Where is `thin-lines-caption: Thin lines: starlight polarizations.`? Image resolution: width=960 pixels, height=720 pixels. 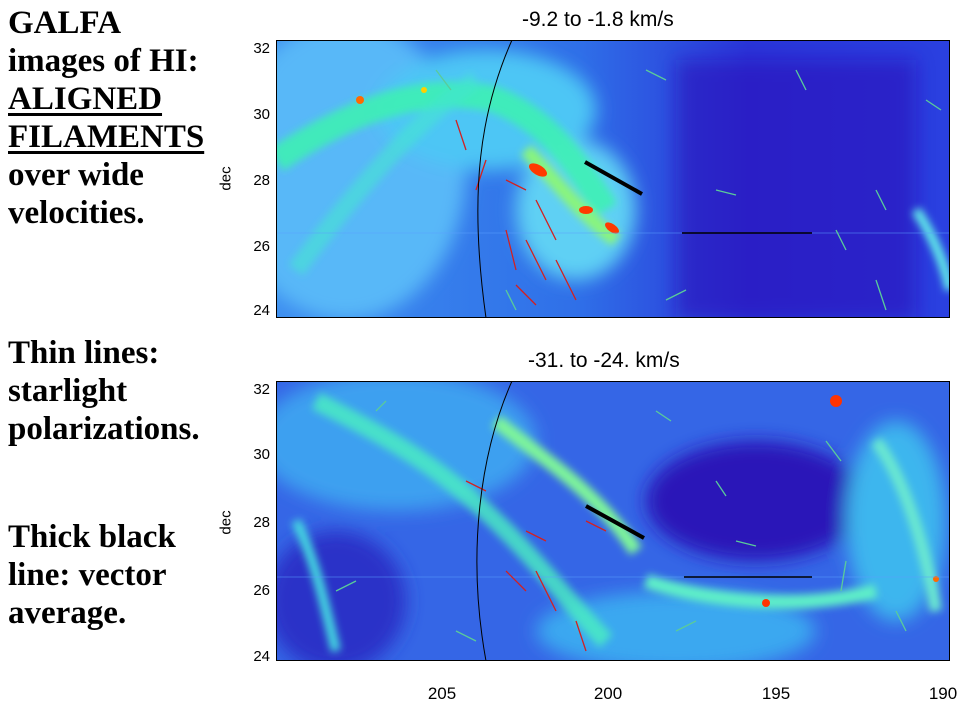 thin-lines-caption: Thin lines: starlight polarizations. is located at coordinates (104, 391).